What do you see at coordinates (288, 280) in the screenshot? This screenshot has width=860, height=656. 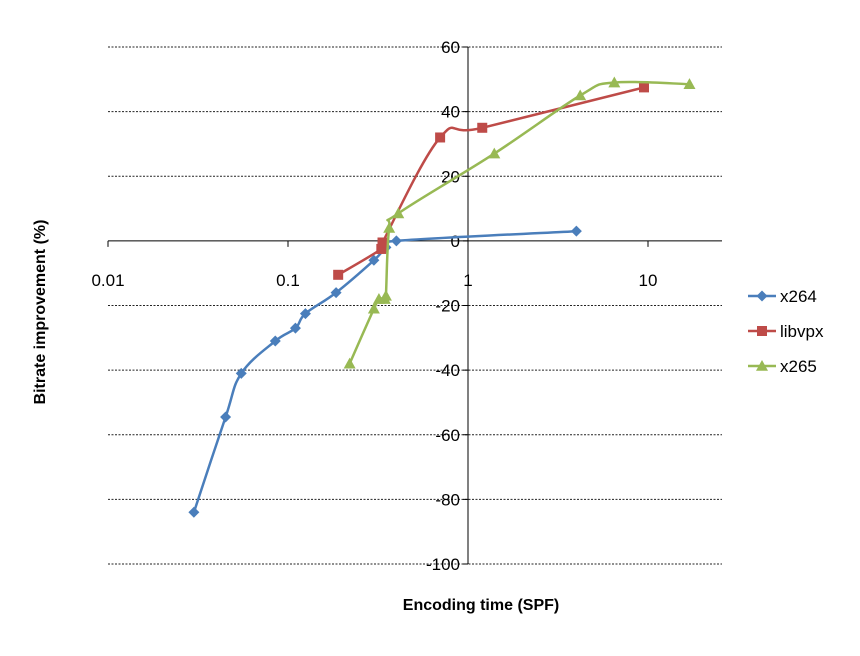 I see `x-tick-label: 0.1` at bounding box center [288, 280].